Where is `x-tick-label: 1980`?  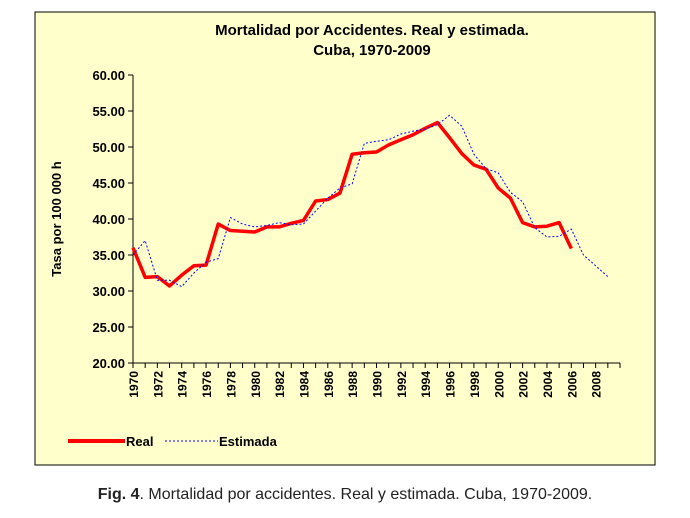 x-tick-label: 1980 is located at coordinates (256, 384).